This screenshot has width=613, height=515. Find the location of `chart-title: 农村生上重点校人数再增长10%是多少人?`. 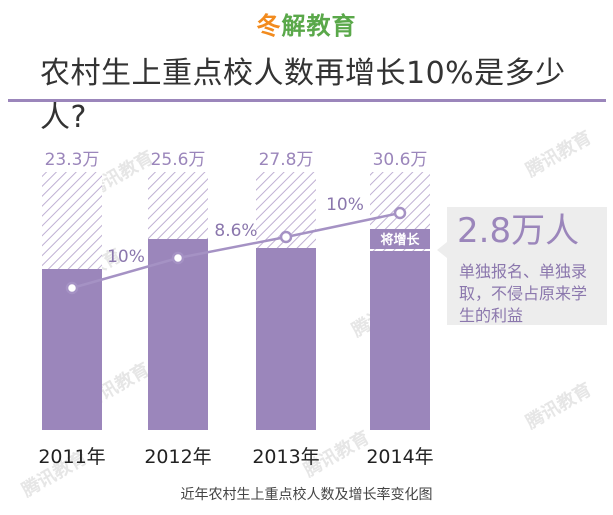

chart-title: 农村生上重点校人数再增长10%是多少人? is located at coordinates (303, 95).